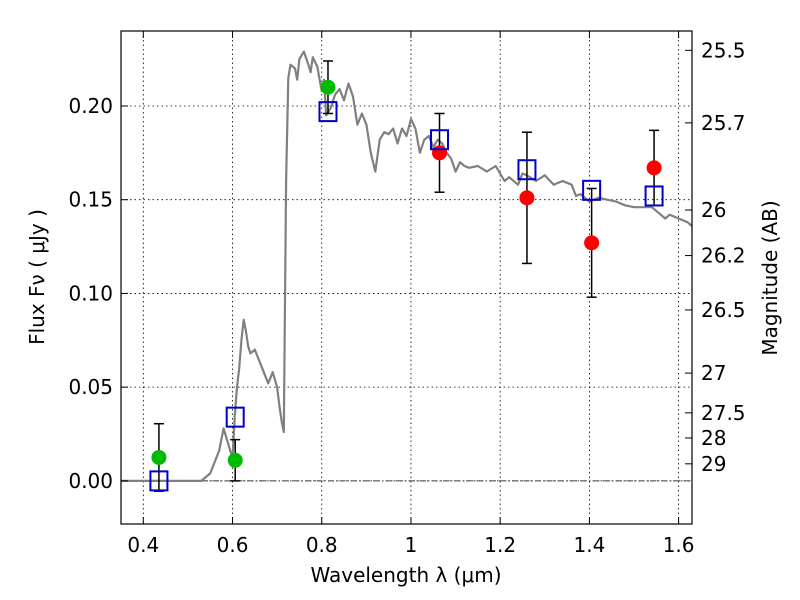 The height and width of the screenshot is (600, 800). I want to click on y-tick-label: 0.00, so click(90, 481).